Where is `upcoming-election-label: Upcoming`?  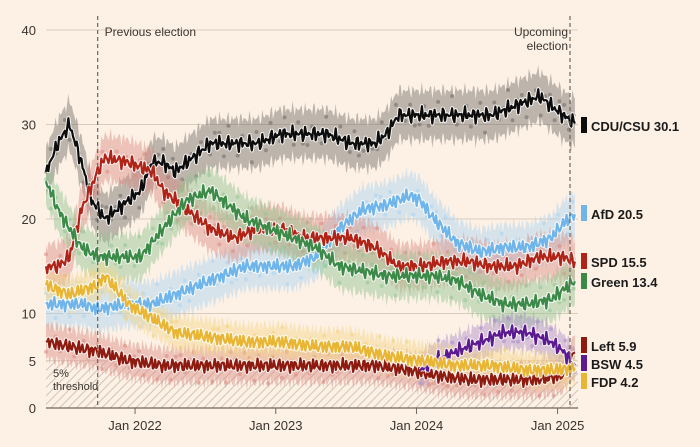 upcoming-election-label: Upcoming is located at coordinates (541, 32).